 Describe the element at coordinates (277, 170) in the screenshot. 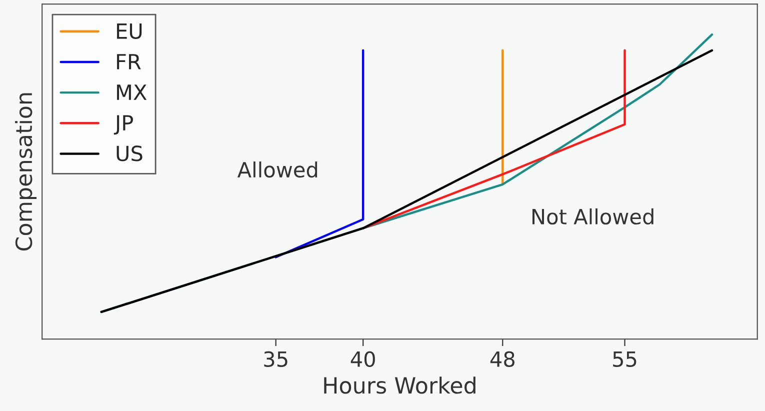

I see `annotation: Allowed` at that location.